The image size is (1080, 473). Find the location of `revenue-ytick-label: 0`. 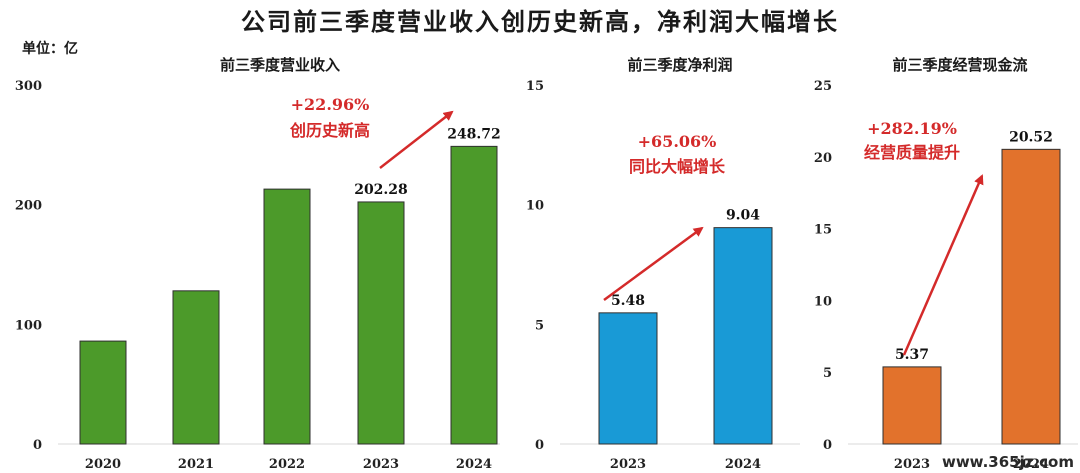

revenue-ytick-label: 0 is located at coordinates (37, 445).